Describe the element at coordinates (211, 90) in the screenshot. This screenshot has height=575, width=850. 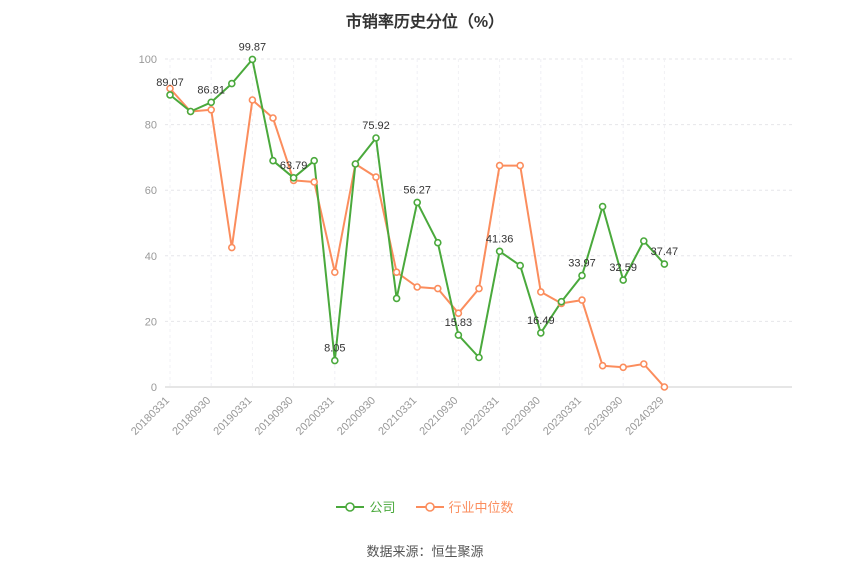
I see `data-point-label: 86.81` at that location.